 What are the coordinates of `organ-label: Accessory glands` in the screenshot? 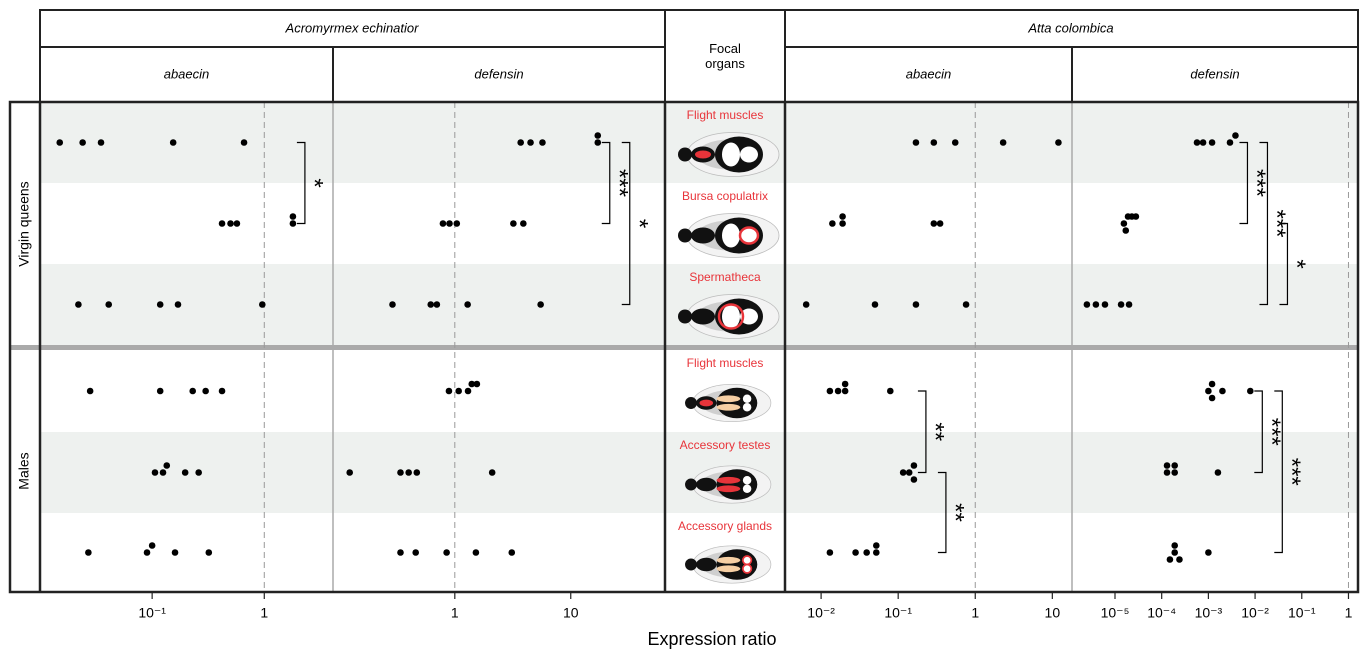 It's located at (725, 526).